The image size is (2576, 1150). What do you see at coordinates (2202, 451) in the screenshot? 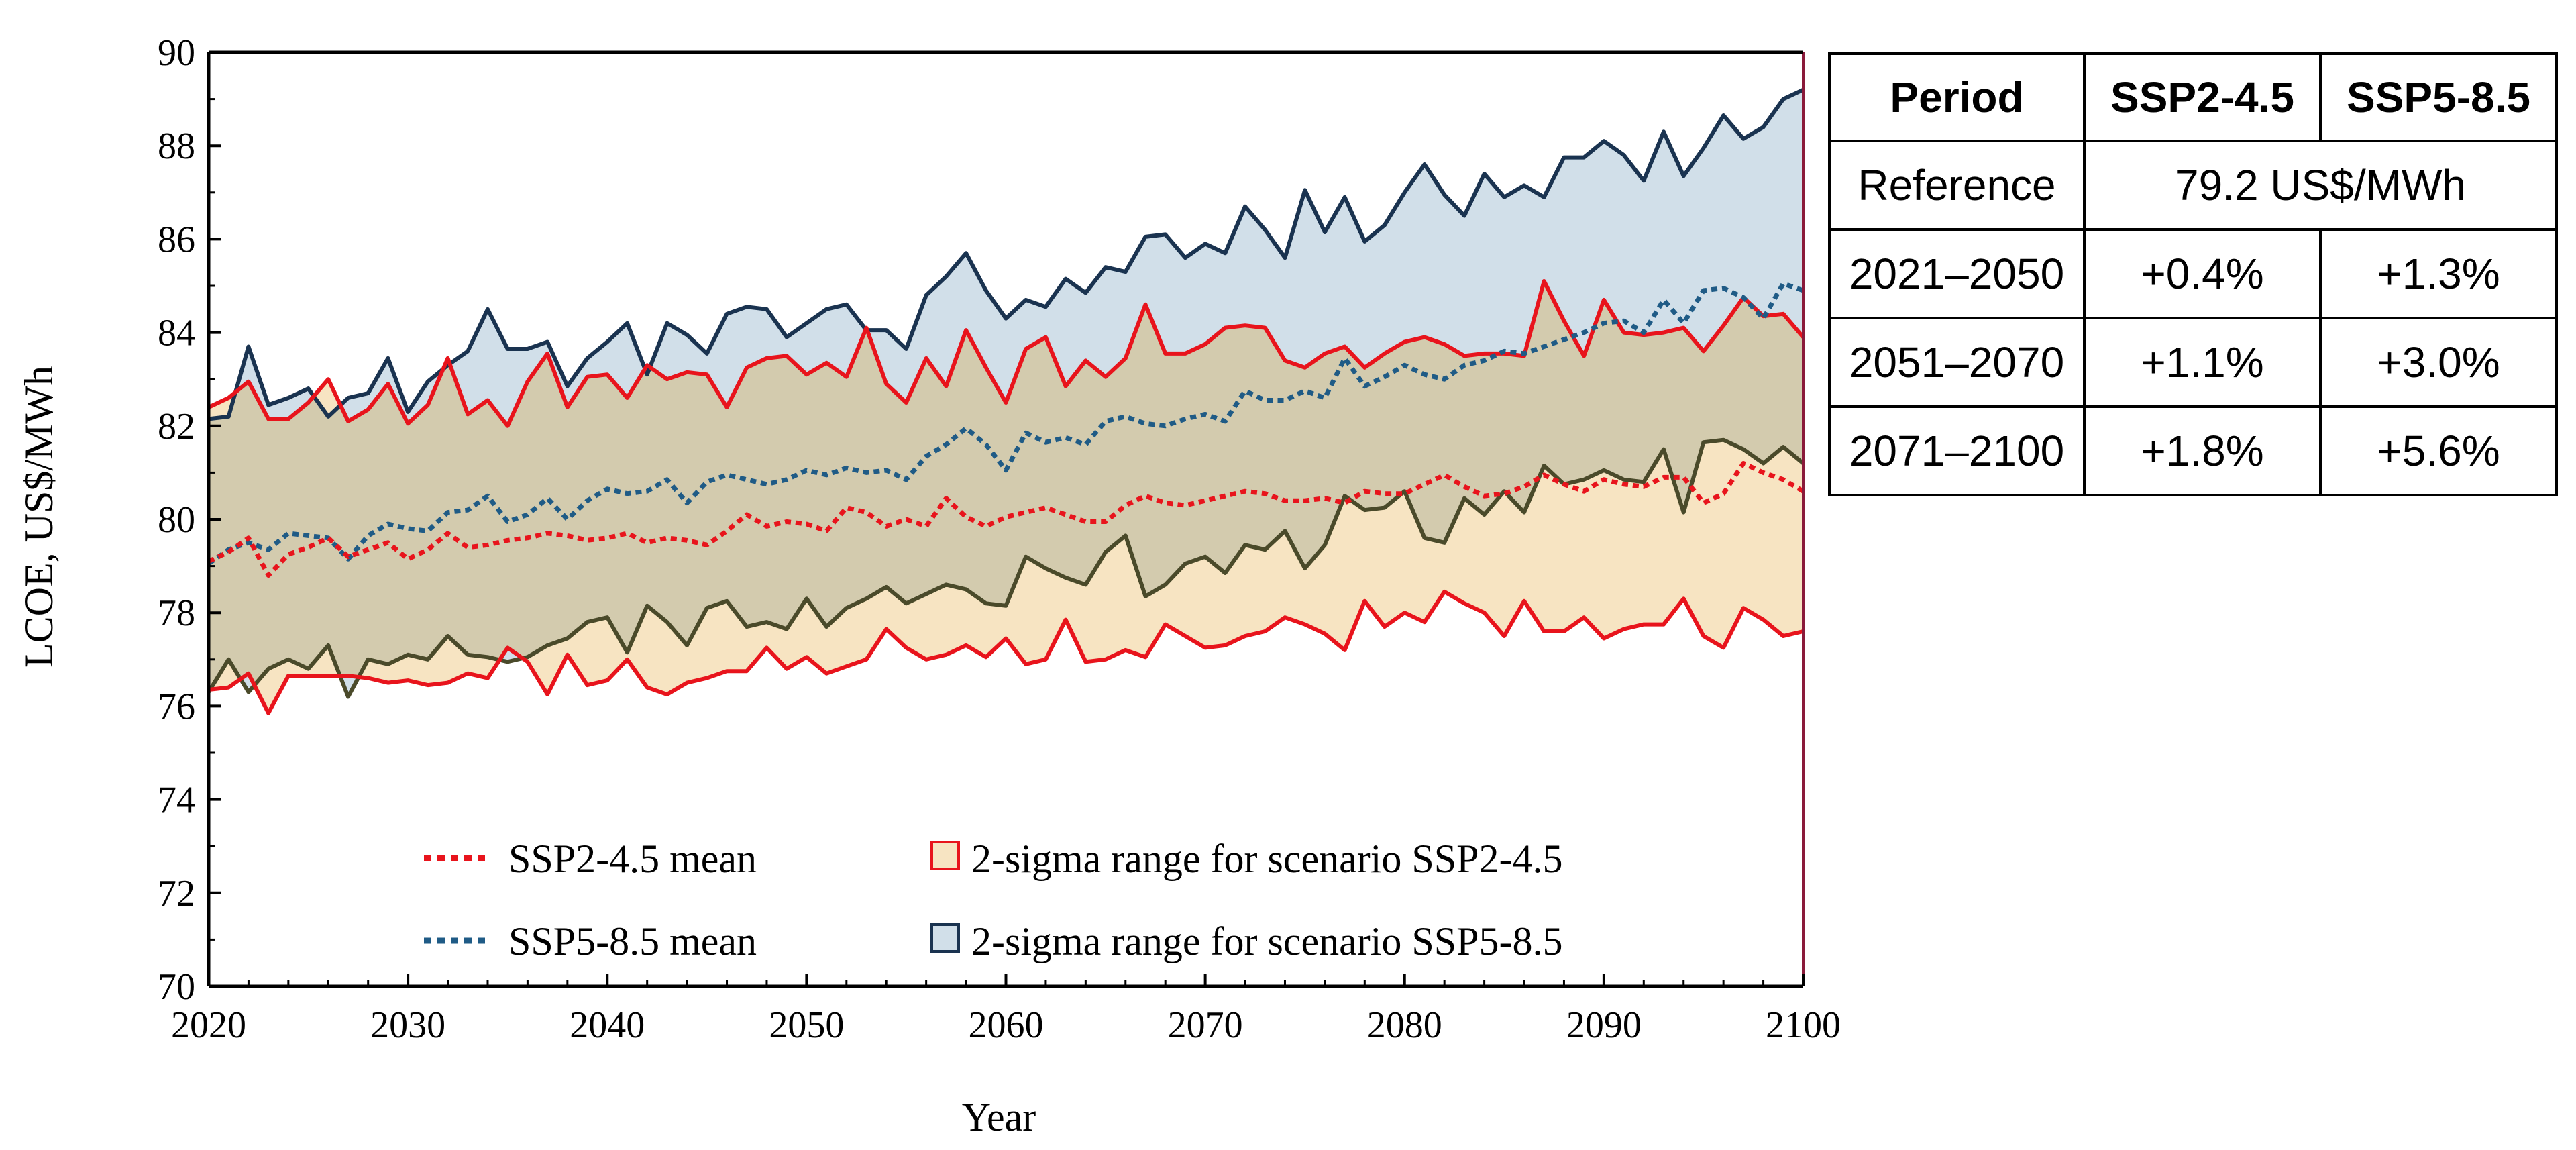
I see `table-cell-ssp245: +1.8%` at bounding box center [2202, 451].